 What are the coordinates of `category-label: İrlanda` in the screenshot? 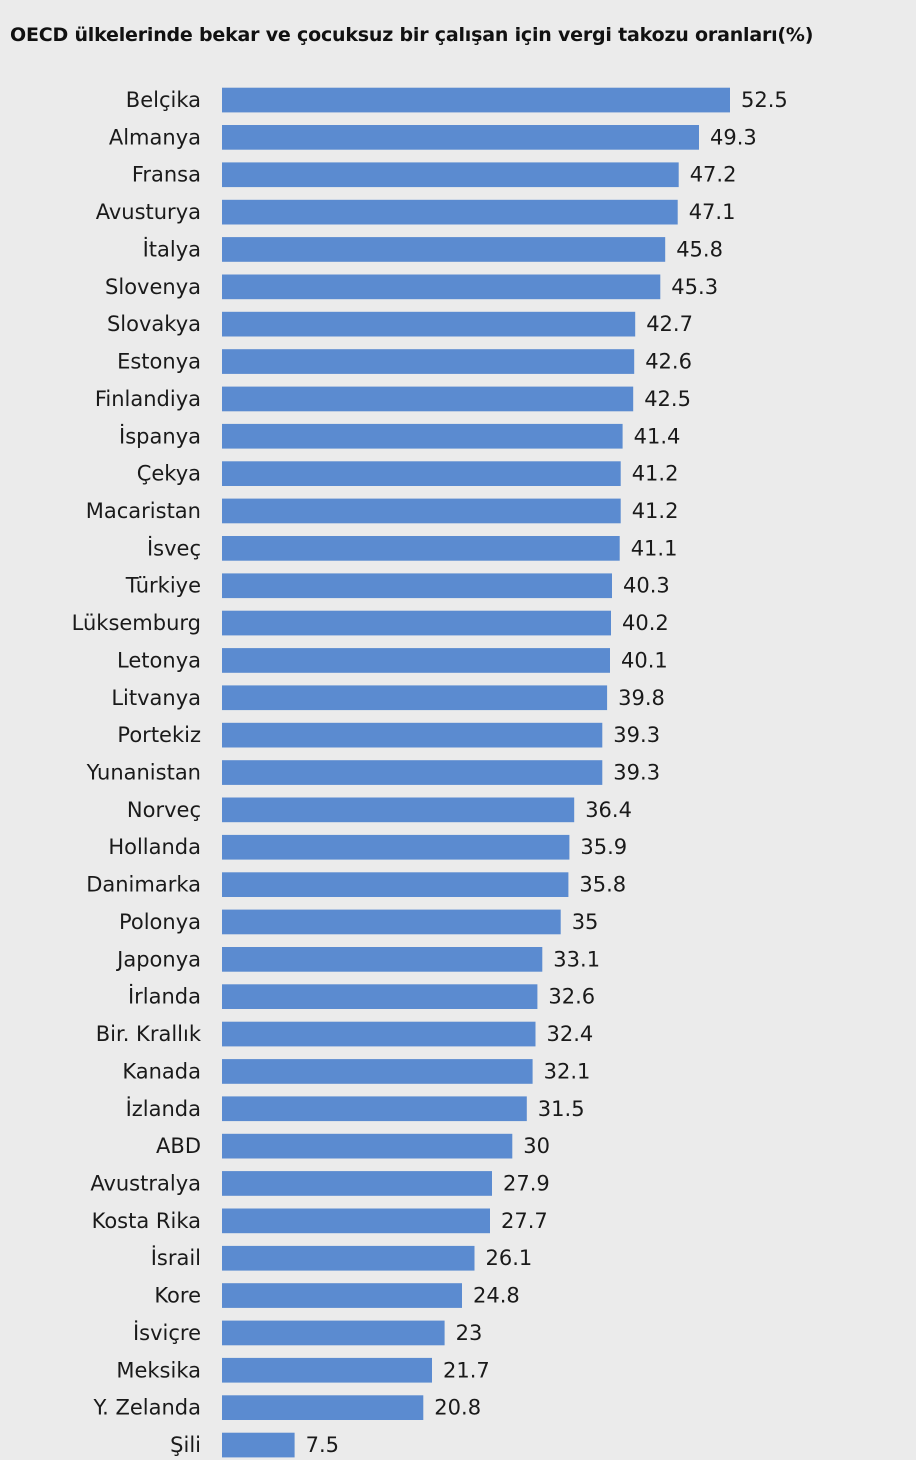 It's located at (164, 996).